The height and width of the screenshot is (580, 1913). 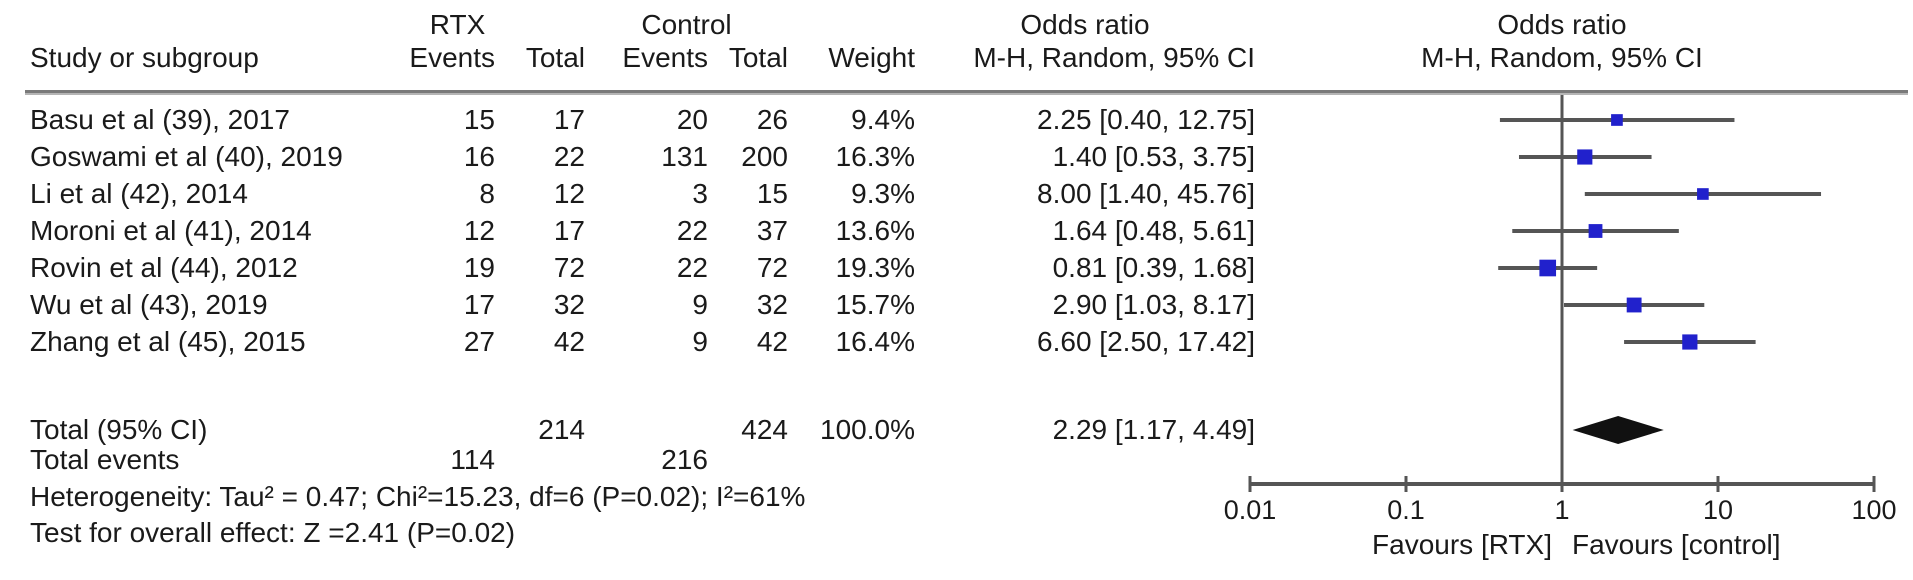 What do you see at coordinates (1462, 544) in the screenshot?
I see `favours-rtx-label: Favours [RTX]` at bounding box center [1462, 544].